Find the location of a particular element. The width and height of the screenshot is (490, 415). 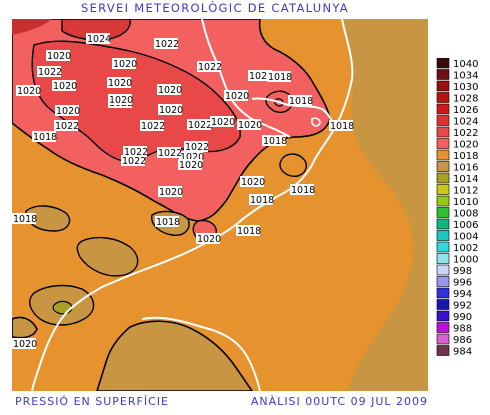

legend-label: 1022 is located at coordinates (465, 133).